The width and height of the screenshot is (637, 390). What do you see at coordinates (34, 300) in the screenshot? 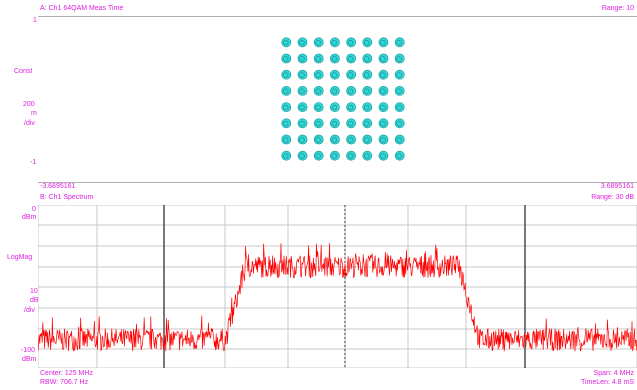
I see `trace-b-scale-unit: dB` at bounding box center [34, 300].